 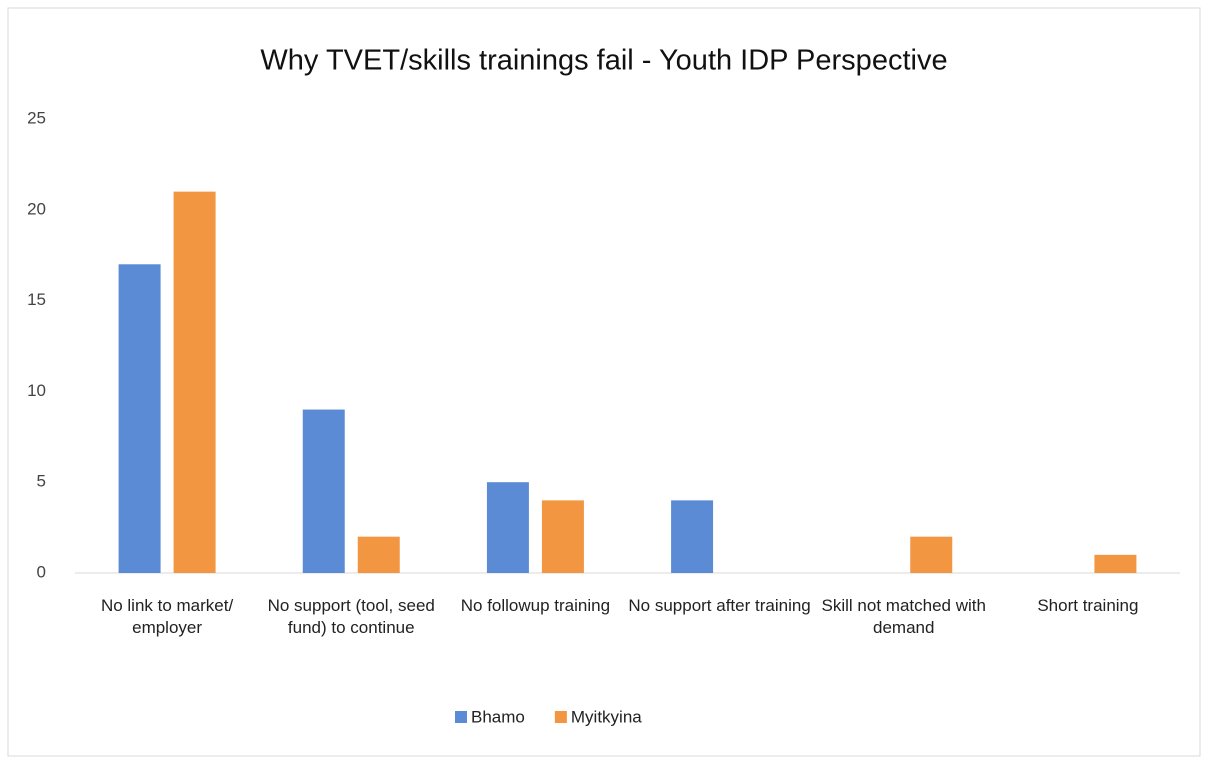 I want to click on y-tick-label: 0, so click(x=41, y=571).